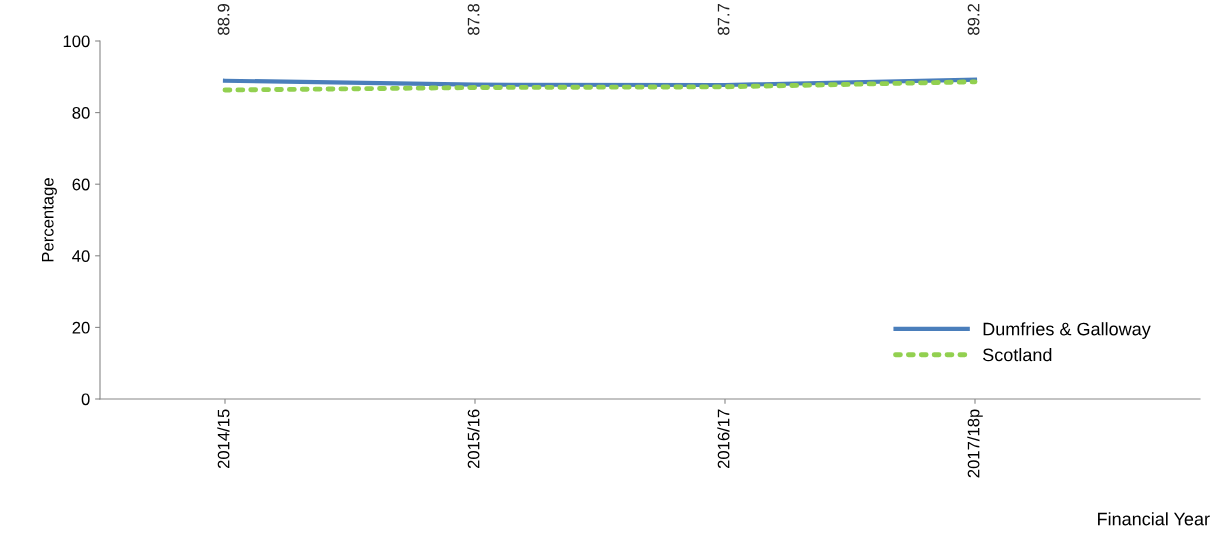  What do you see at coordinates (473, 439) in the screenshot?
I see `x-tick-label: 2015/16` at bounding box center [473, 439].